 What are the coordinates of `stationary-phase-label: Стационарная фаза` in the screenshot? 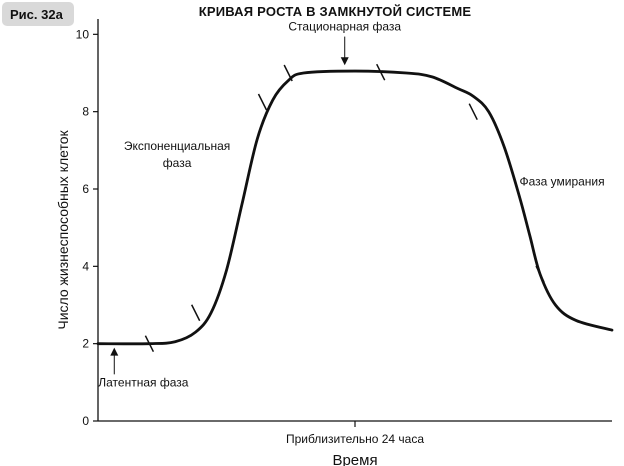 It's located at (344, 27).